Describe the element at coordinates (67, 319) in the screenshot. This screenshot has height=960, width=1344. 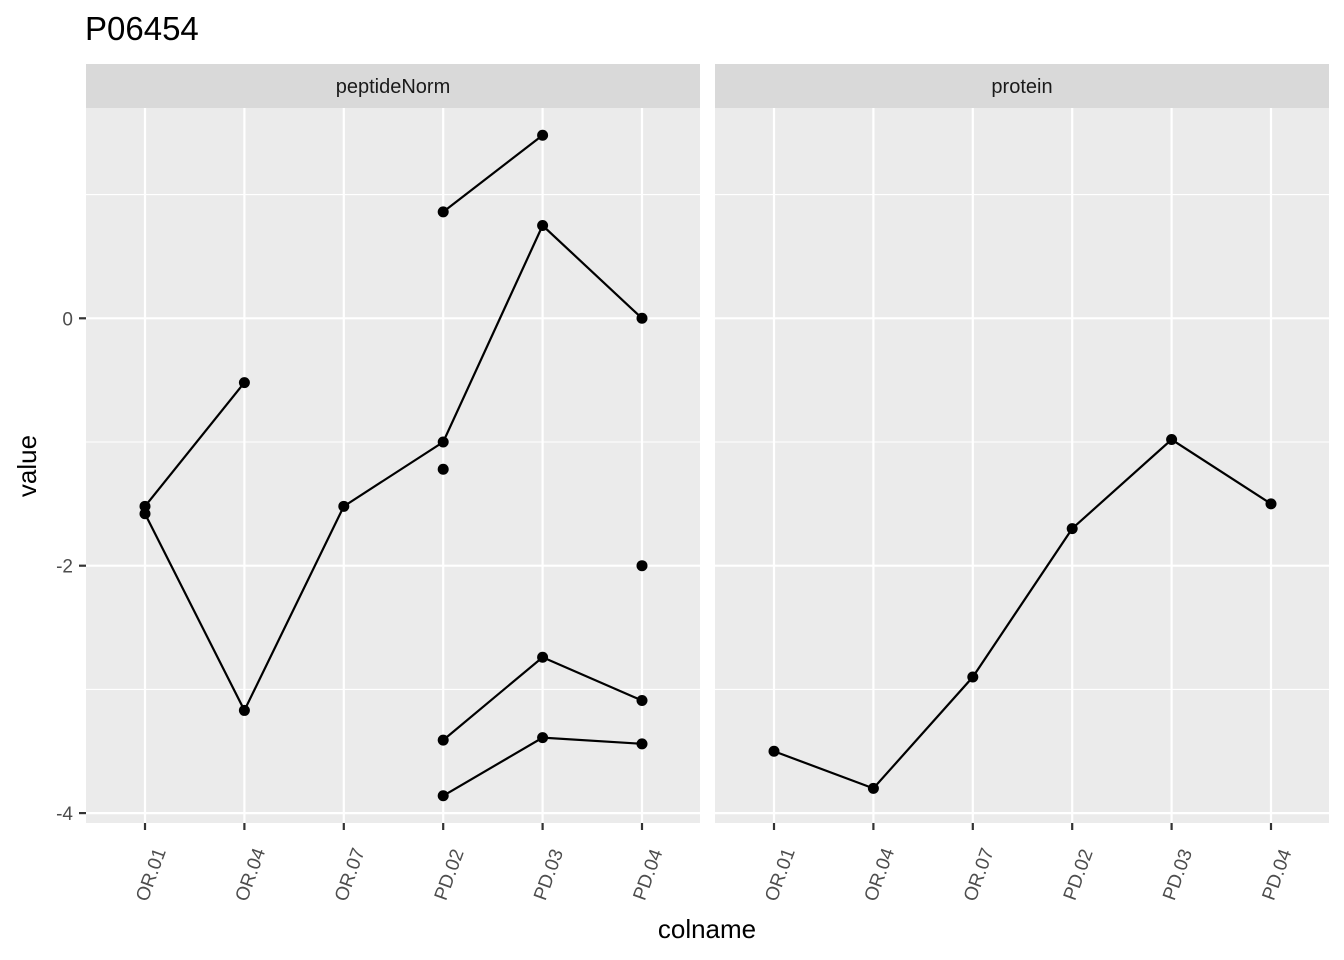
I see `y-tick-label: 0` at that location.